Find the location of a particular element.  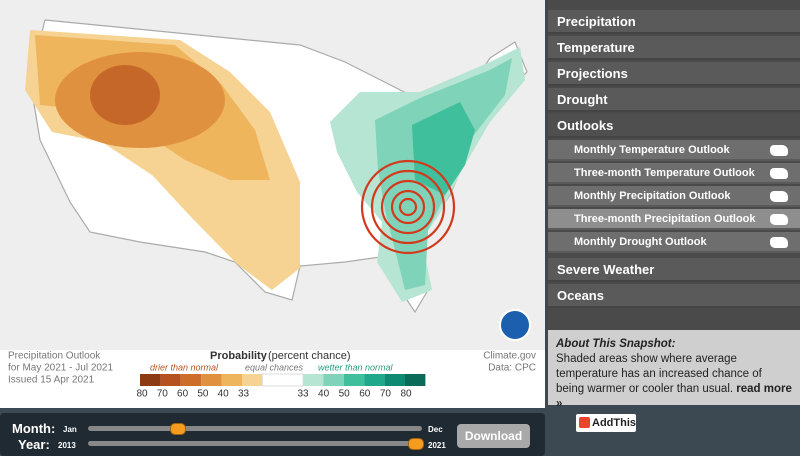

about-title: About This Snapshot: is located at coordinates (616, 344).